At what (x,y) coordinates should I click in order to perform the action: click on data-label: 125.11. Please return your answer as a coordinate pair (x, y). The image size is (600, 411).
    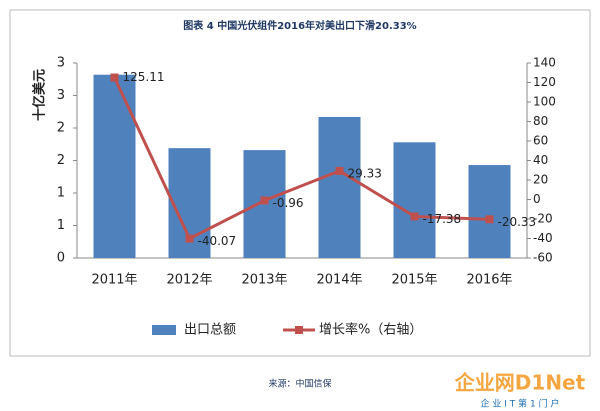
    Looking at the image, I should click on (144, 77).